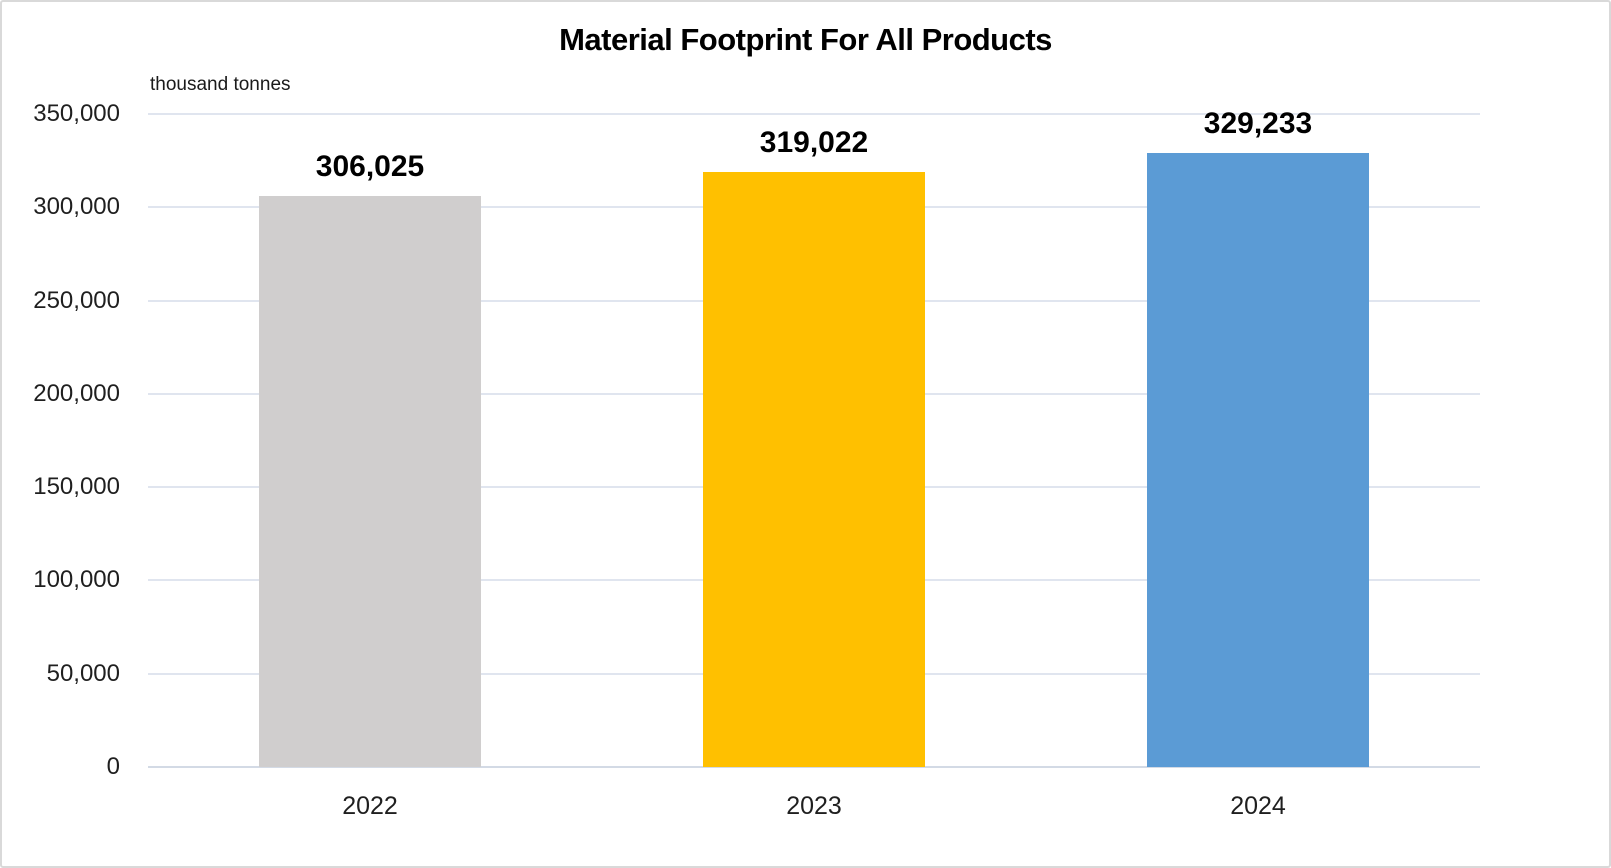 The image size is (1611, 868). Describe the element at coordinates (805, 39) in the screenshot. I see `chart-title: Material Footprint For All Products` at that location.